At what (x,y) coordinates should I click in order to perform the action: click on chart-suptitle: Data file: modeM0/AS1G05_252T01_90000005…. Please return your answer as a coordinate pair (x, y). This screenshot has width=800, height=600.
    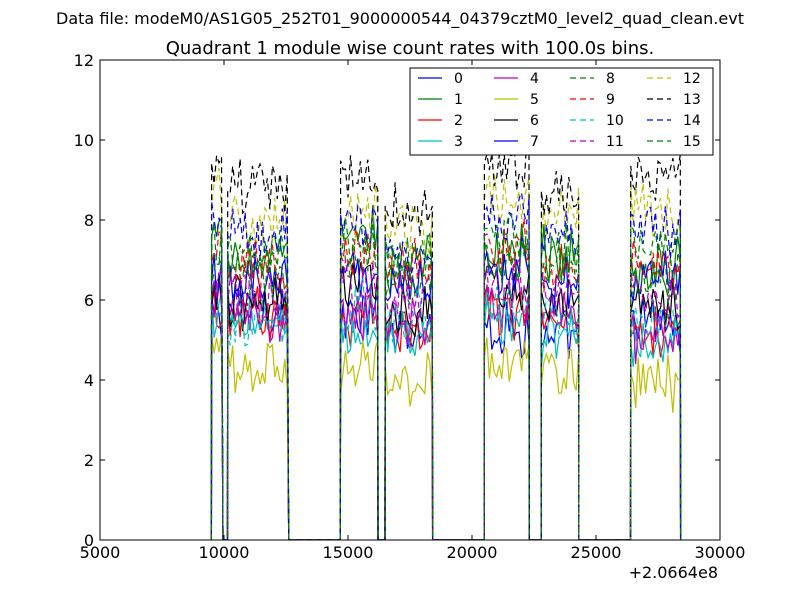
    Looking at the image, I should click on (400, 19).